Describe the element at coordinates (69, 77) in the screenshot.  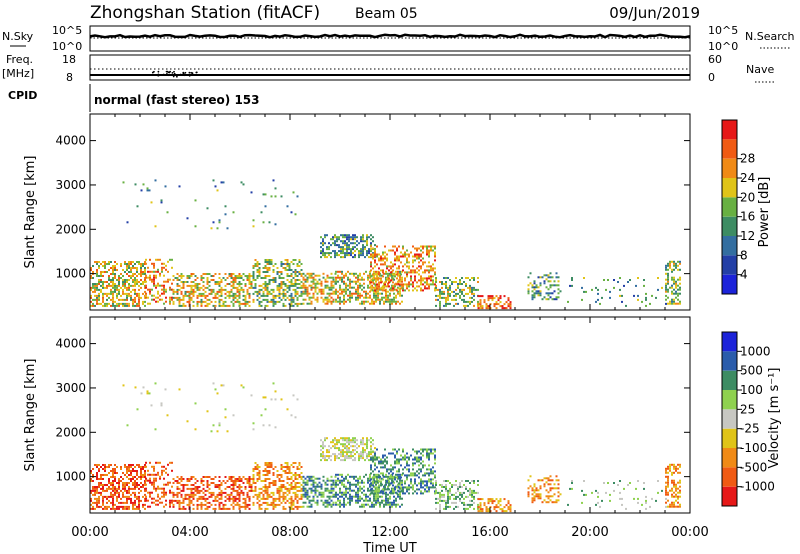
I see `freq-tick-low: 8` at that location.